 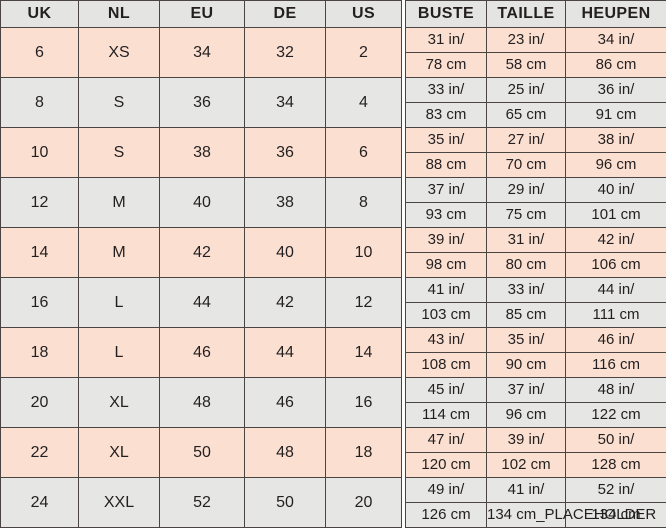 I want to click on cell-nl: S, so click(x=119, y=153).